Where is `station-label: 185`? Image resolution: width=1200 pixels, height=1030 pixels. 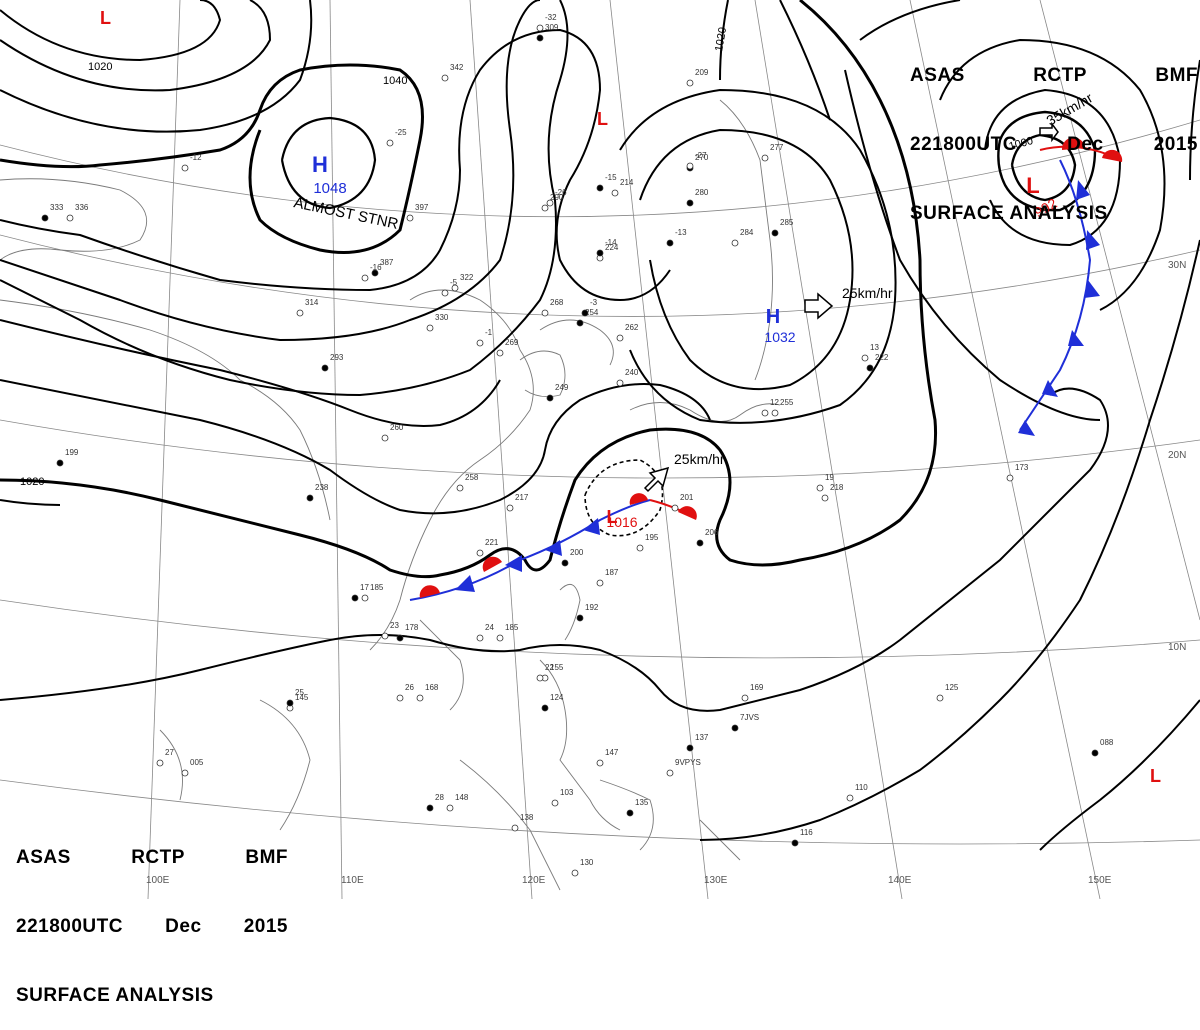 station-label: 185 is located at coordinates (377, 587).